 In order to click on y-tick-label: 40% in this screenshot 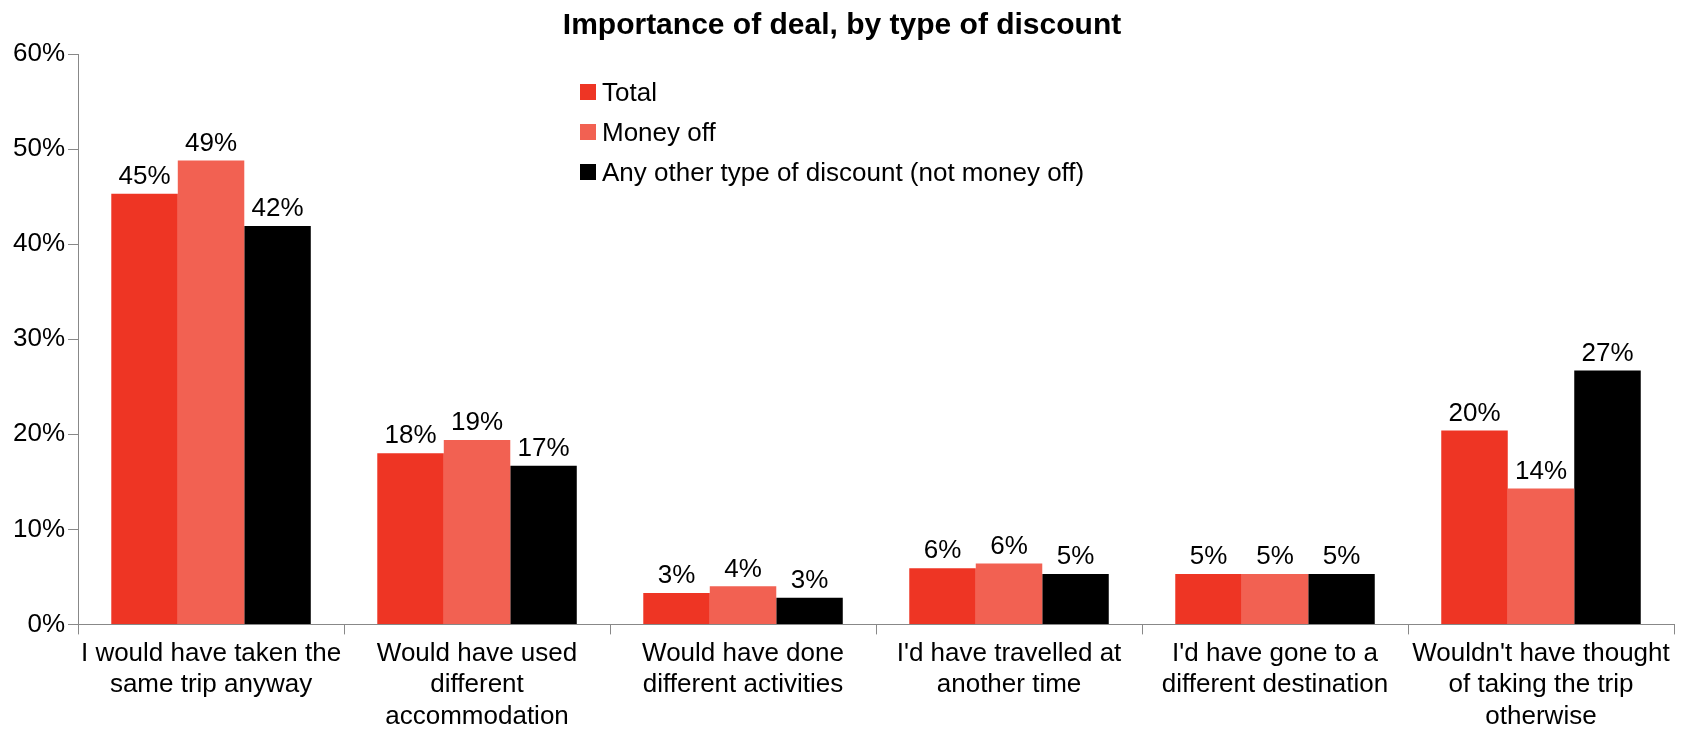, I will do `click(39, 242)`.